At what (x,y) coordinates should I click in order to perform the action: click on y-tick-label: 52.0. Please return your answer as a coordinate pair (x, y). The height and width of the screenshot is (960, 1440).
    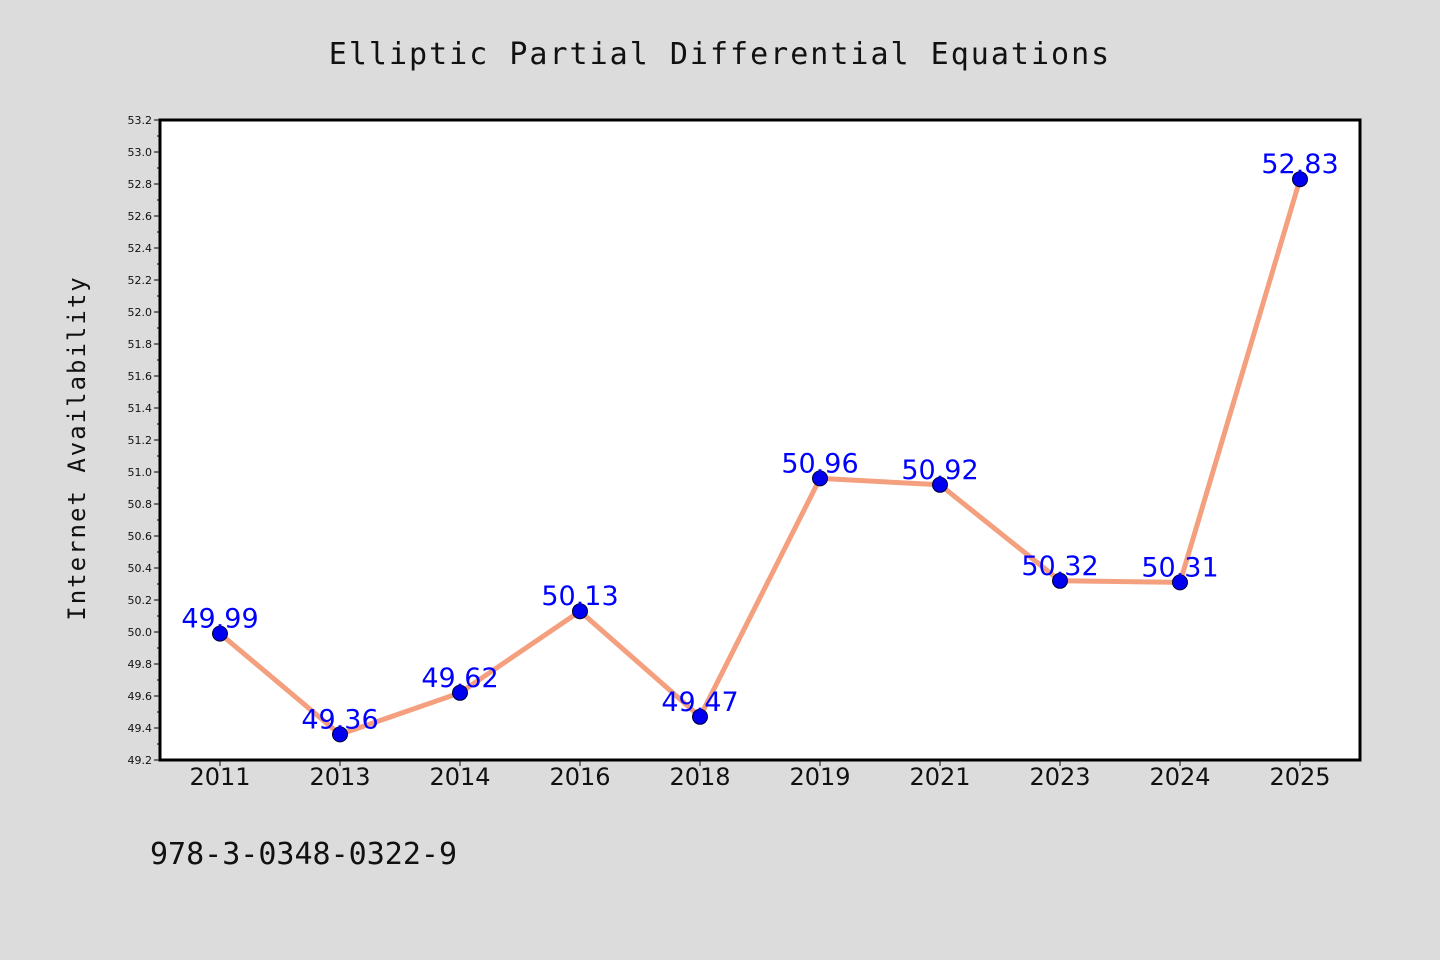
    Looking at the image, I should click on (140, 312).